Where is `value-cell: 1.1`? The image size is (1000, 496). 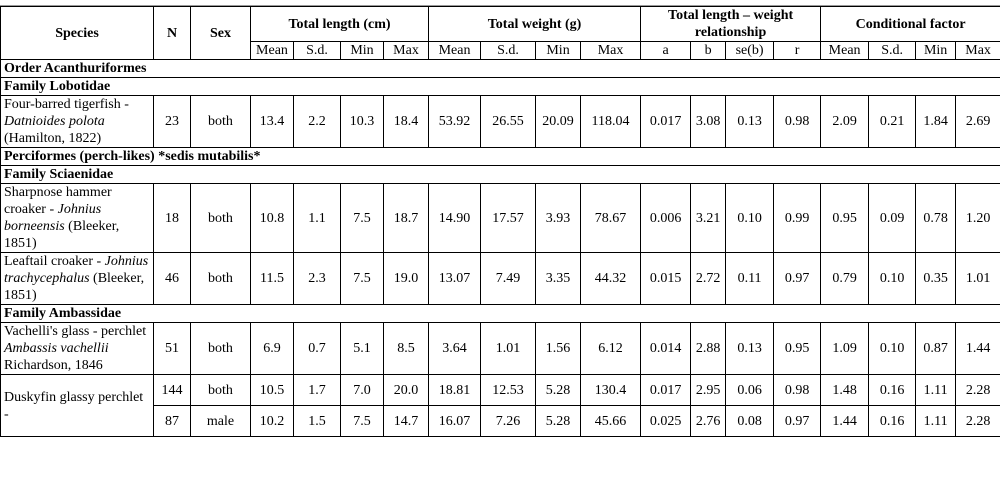
value-cell: 1.1 is located at coordinates (317, 218).